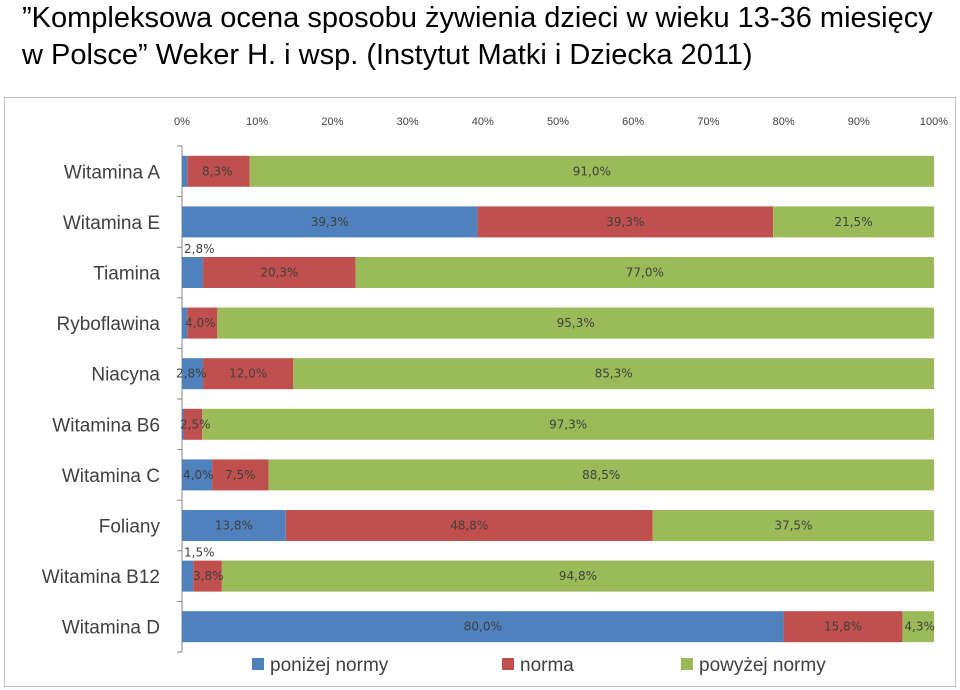  What do you see at coordinates (329, 665) in the screenshot?
I see `legend-label: poniżej normy` at bounding box center [329, 665].